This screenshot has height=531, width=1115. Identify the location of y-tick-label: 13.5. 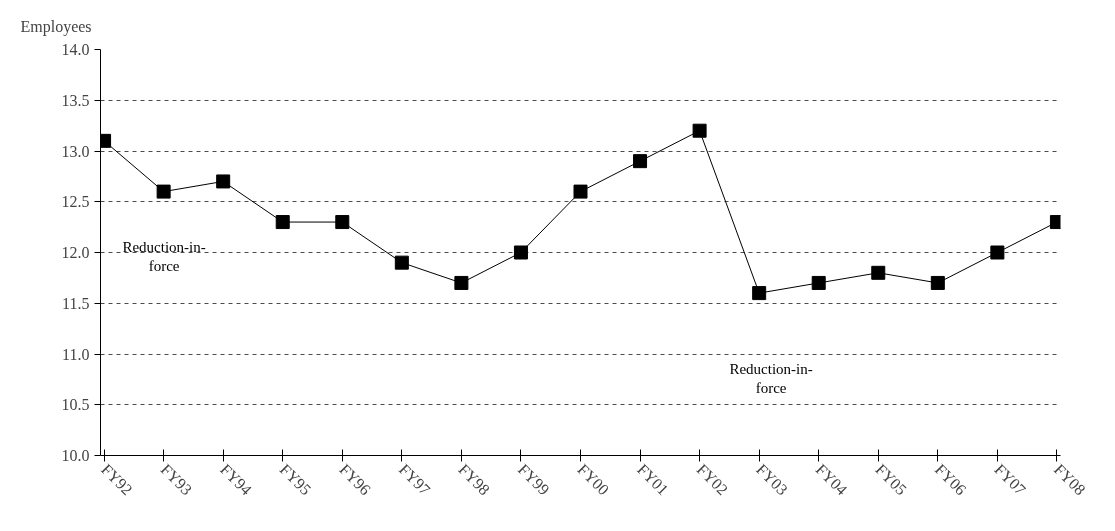
(75, 100).